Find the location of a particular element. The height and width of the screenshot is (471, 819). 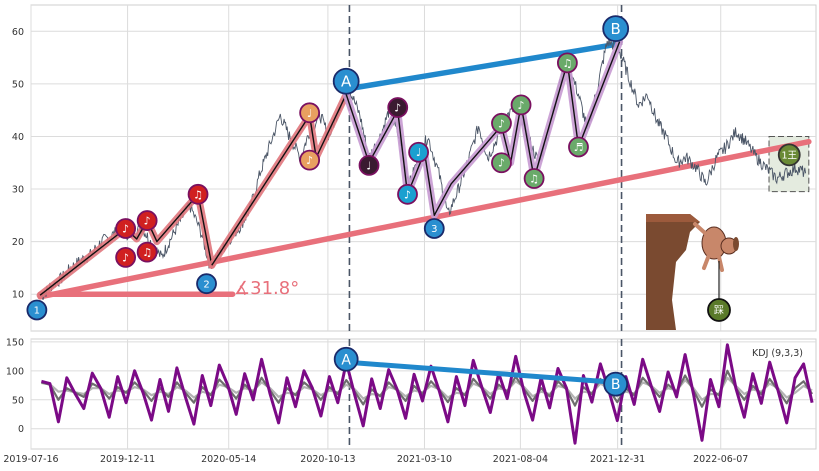

kdj-trendline-line is located at coordinates (481, 372).